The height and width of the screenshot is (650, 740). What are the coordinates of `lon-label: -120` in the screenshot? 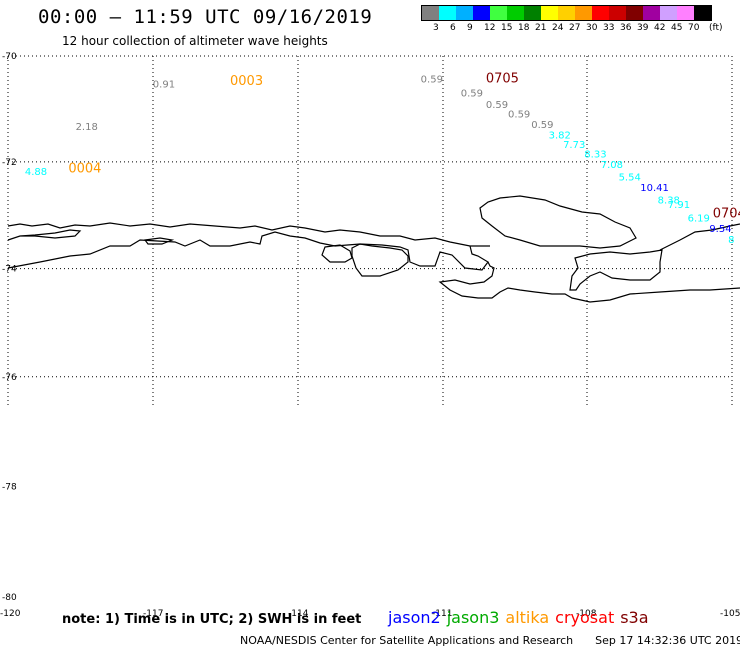 It's located at (10, 614).